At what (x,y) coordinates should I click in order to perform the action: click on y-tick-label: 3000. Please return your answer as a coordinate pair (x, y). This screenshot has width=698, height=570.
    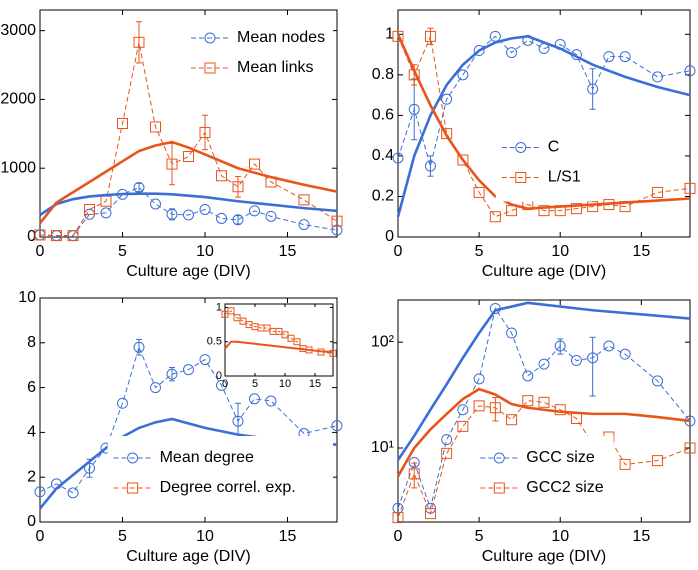
    Looking at the image, I should click on (18, 30).